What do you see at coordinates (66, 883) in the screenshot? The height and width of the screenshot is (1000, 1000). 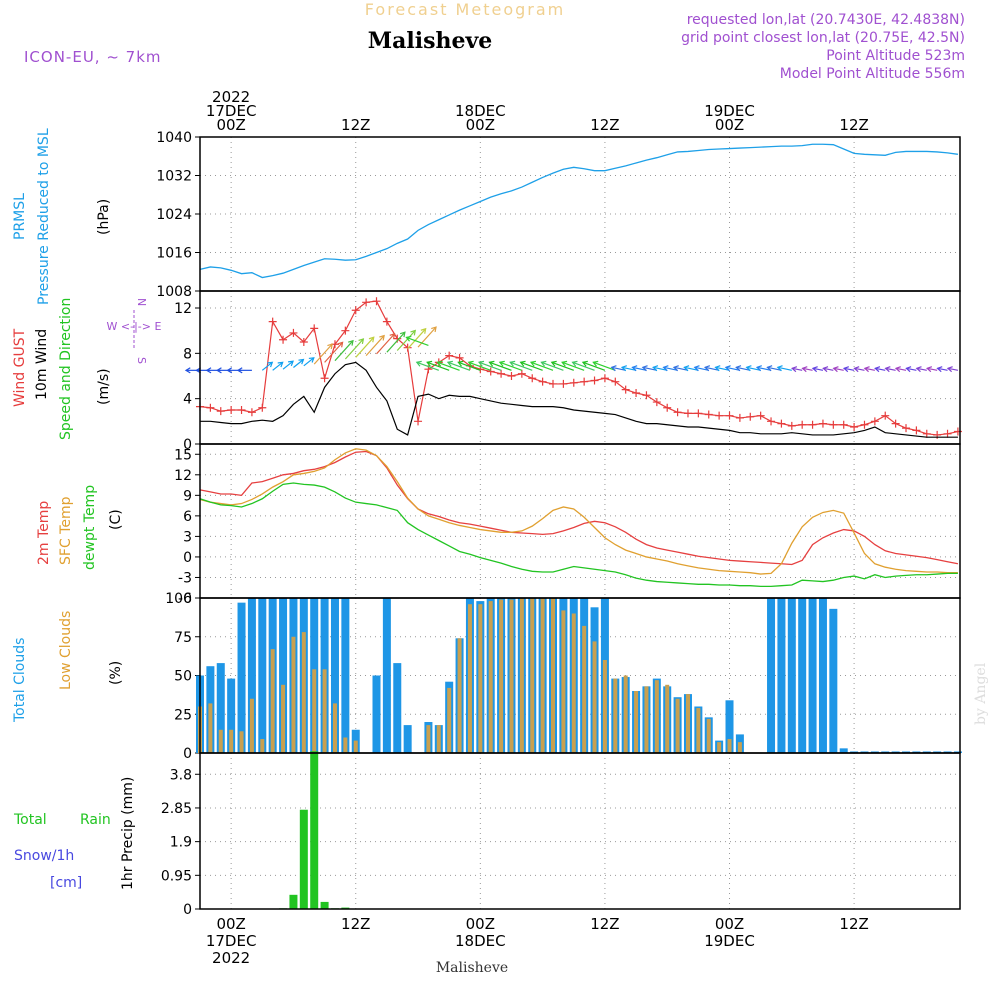 I see `snow-unit-label: [cm]` at bounding box center [66, 883].